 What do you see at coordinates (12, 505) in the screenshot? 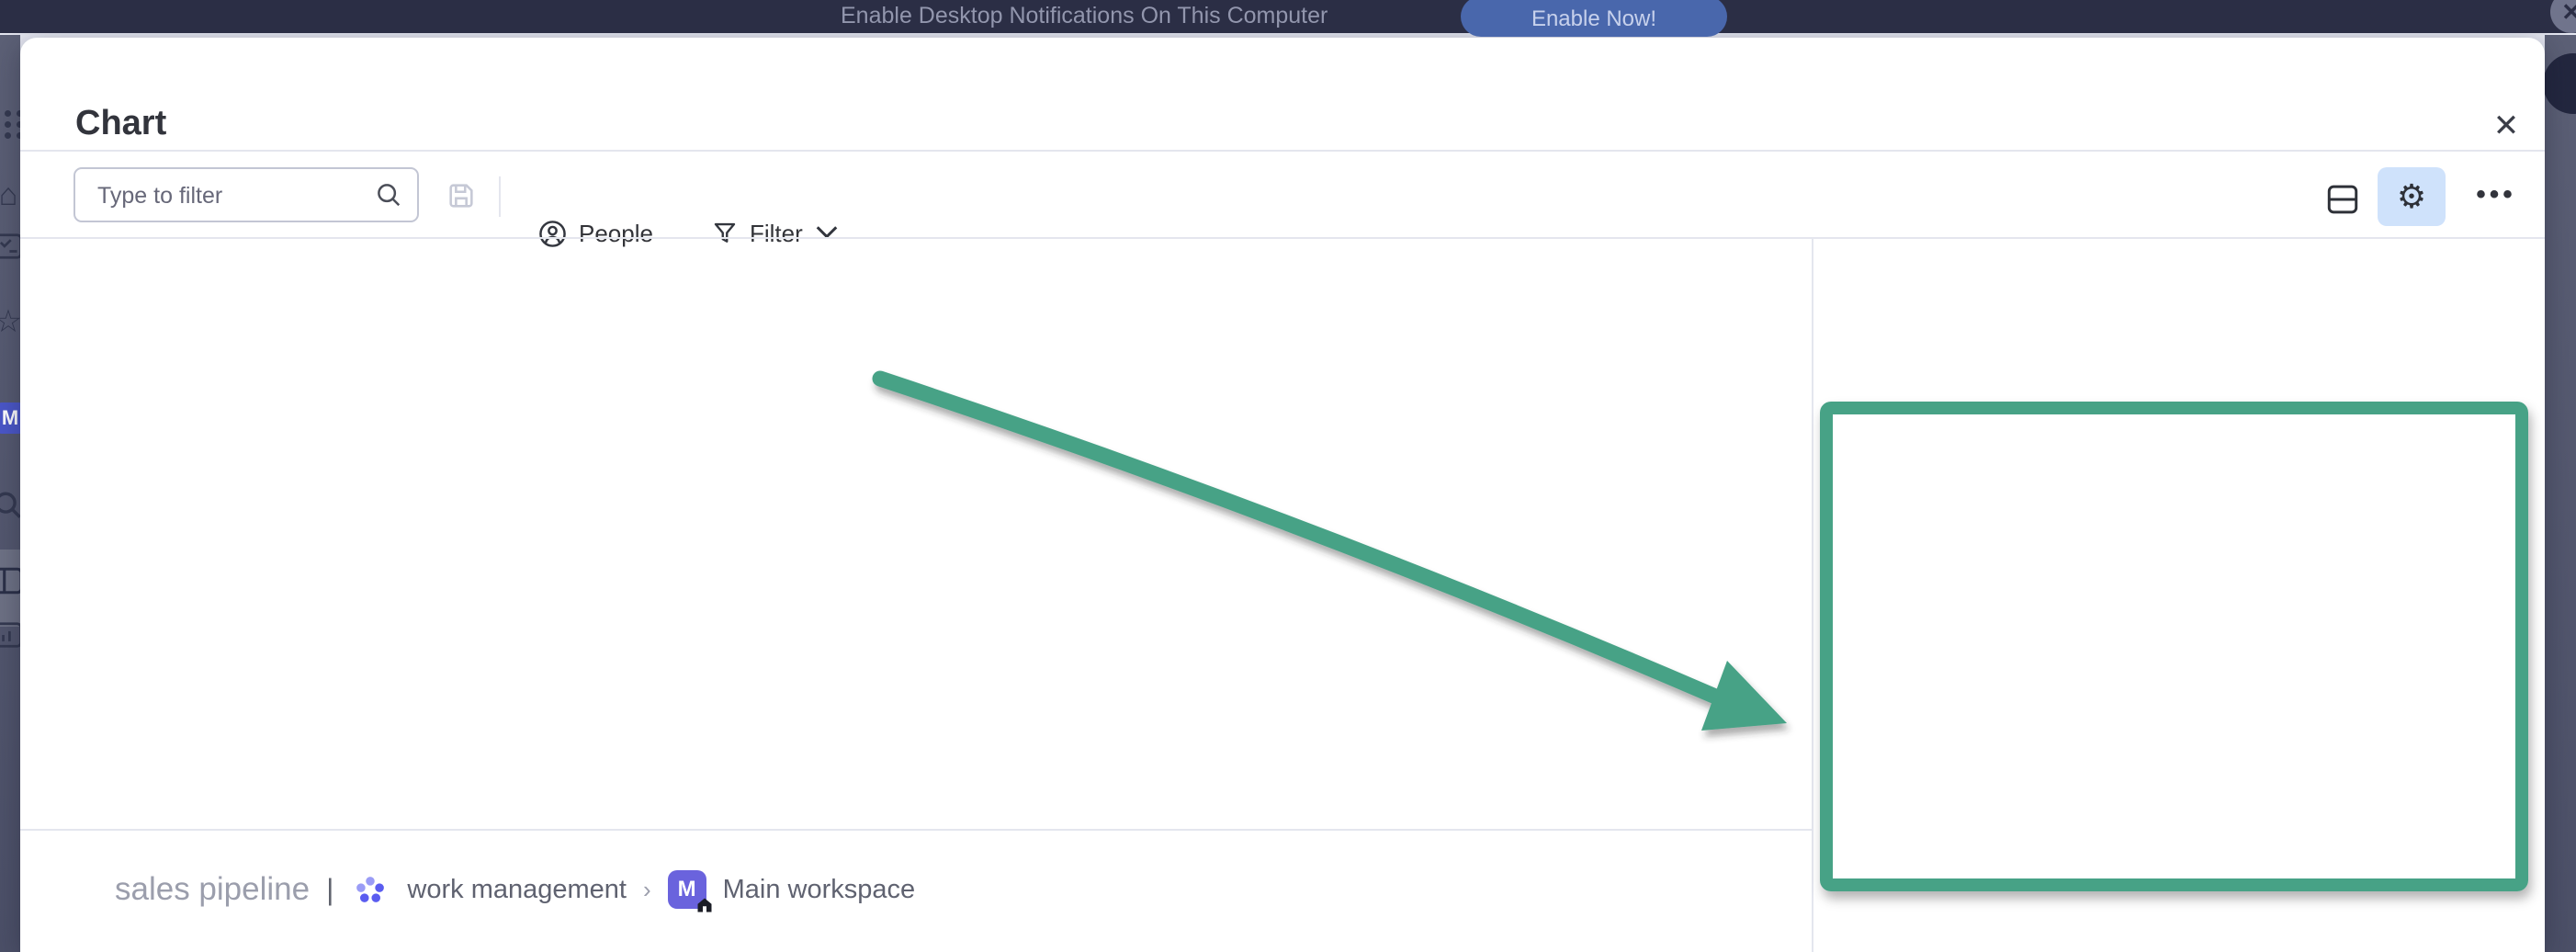
I see `search-sidebar-icon` at bounding box center [12, 505].